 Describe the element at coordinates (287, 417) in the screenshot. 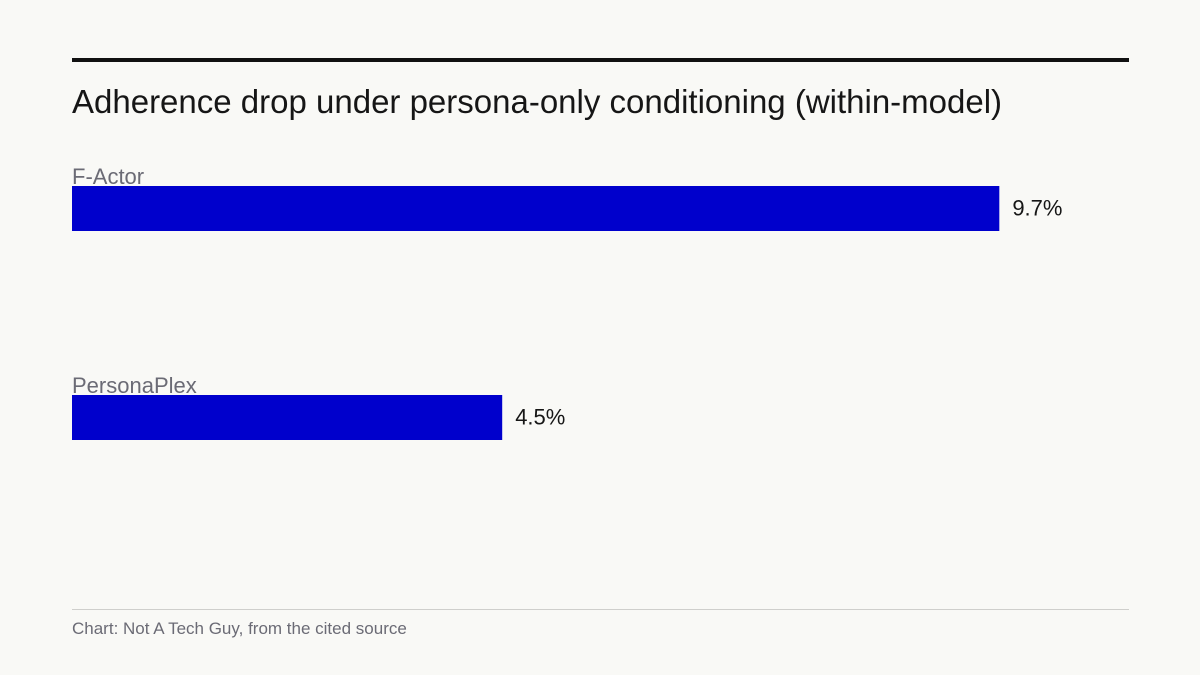

I see `bar-personaplex` at that location.